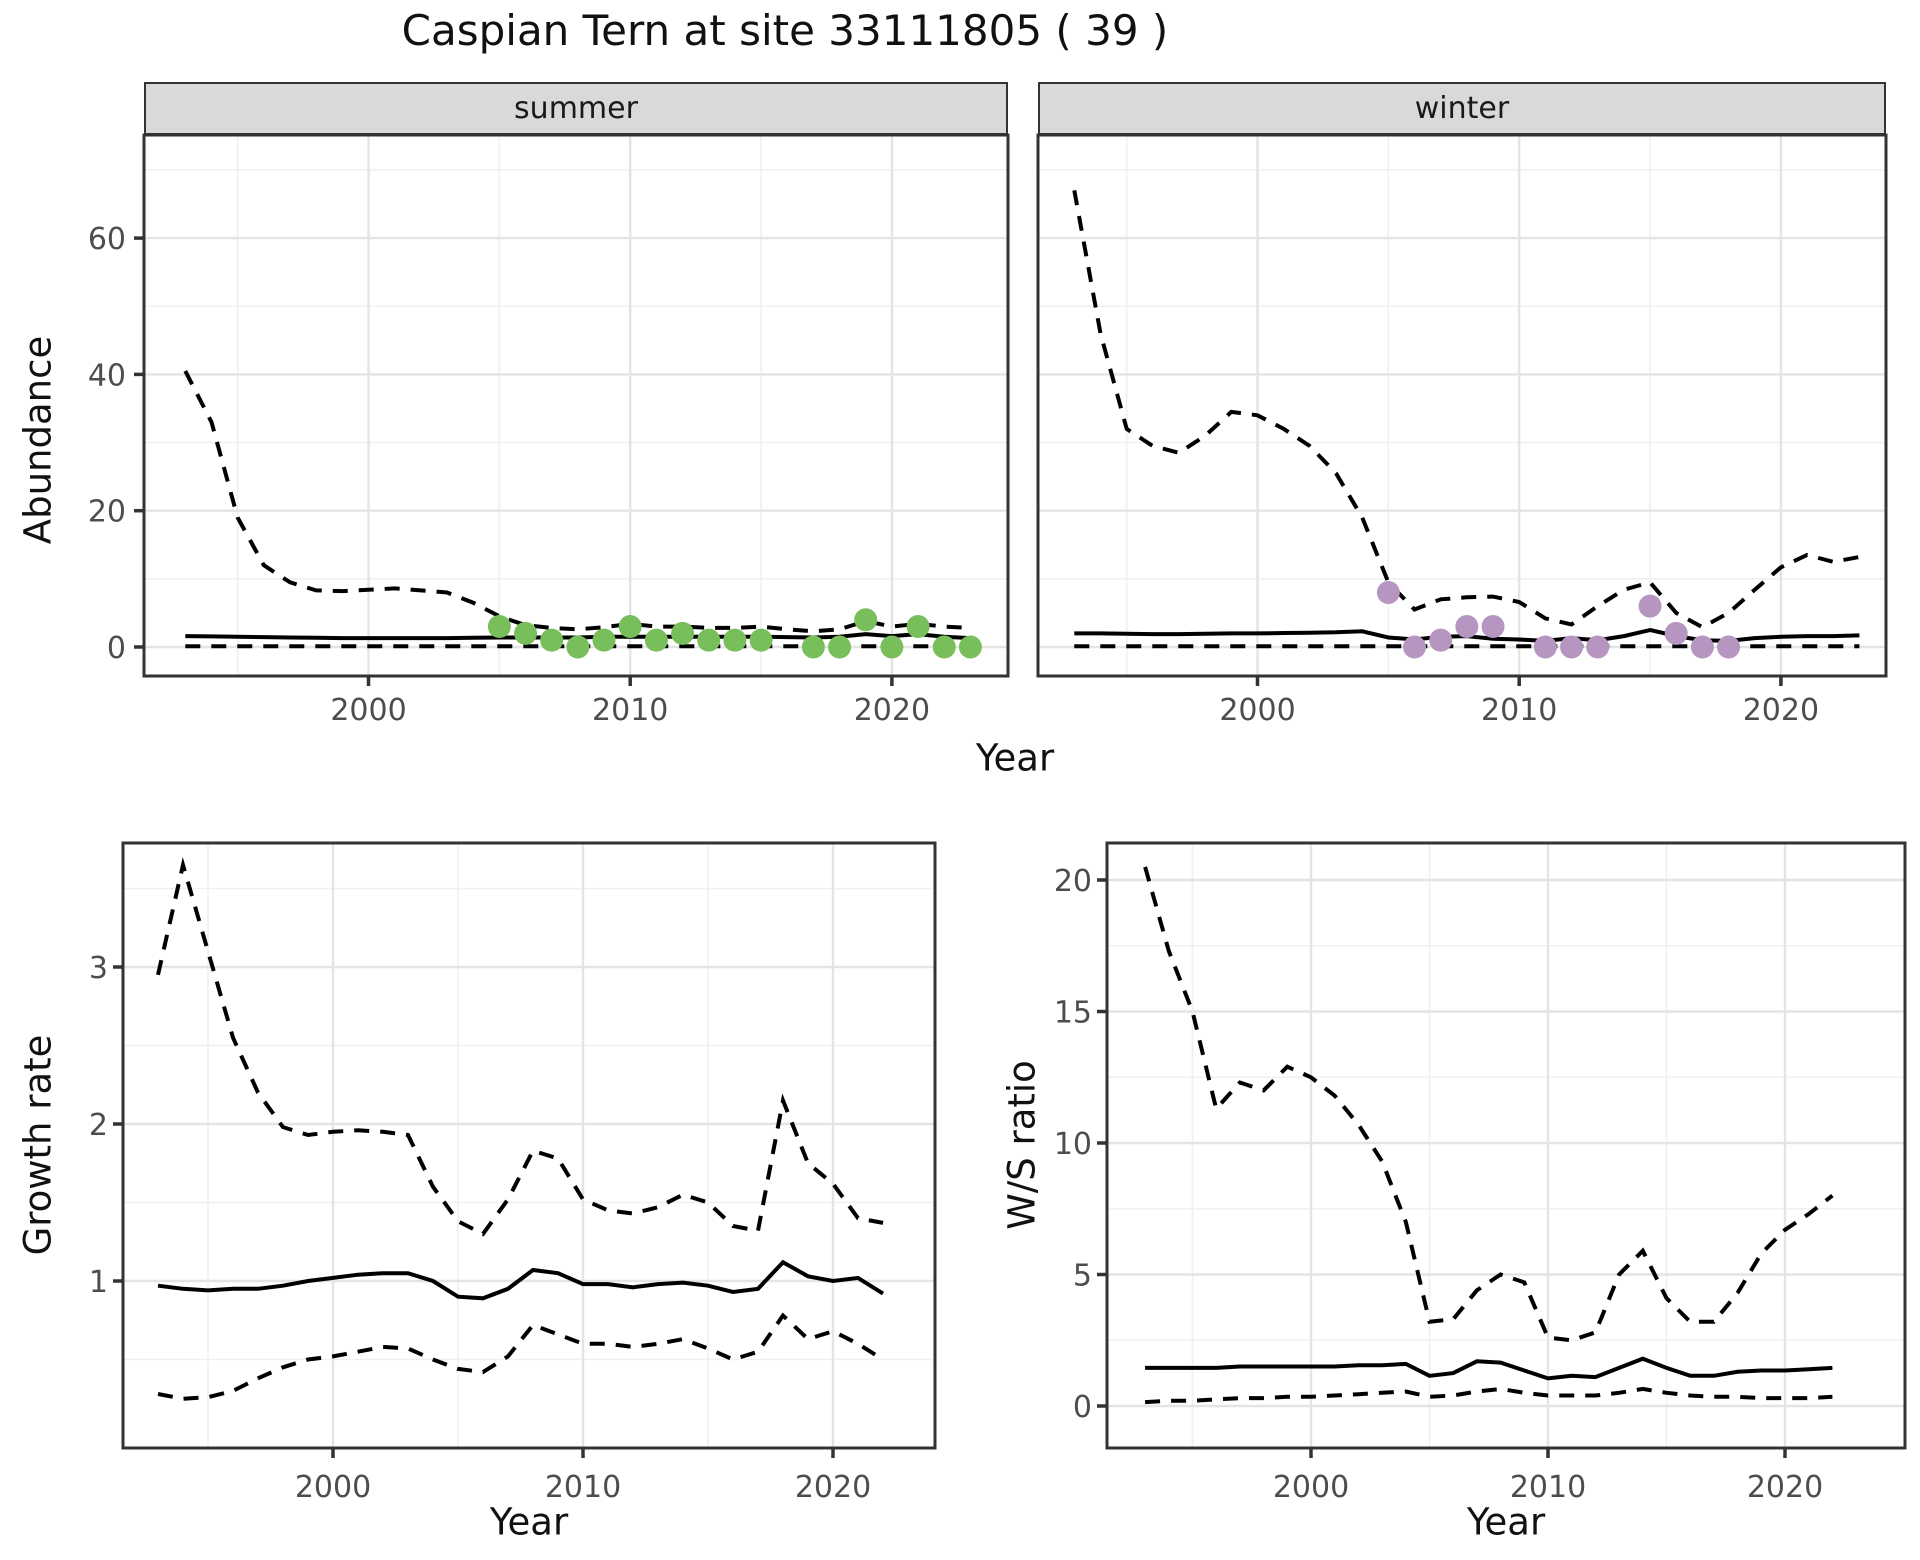 This screenshot has width=1920, height=1560. Describe the element at coordinates (107, 375) in the screenshot. I see `y-tick-label: 40` at that location.